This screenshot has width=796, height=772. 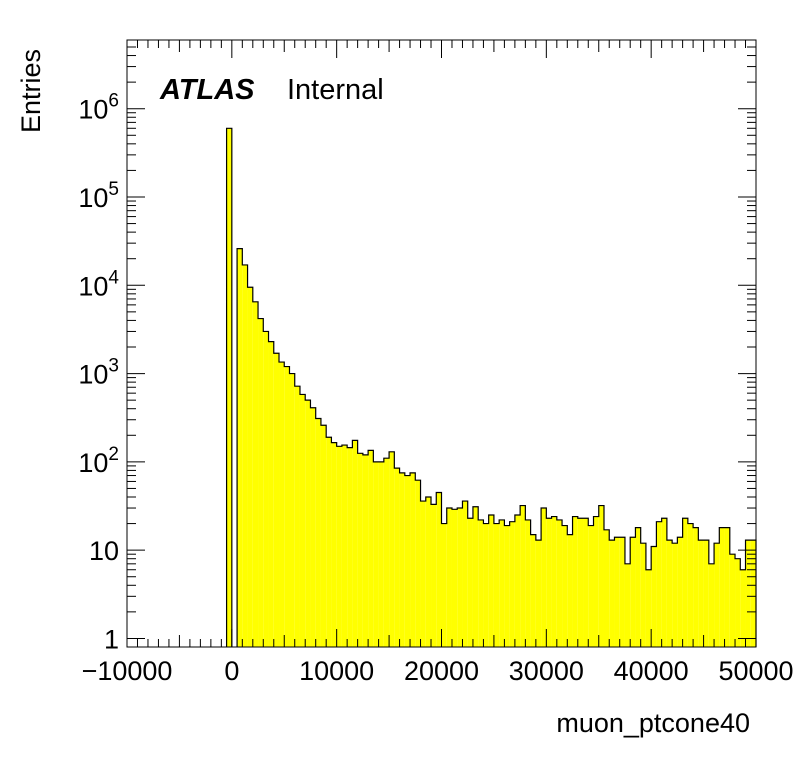 I want to click on x-tick-label: 50000, so click(x=755, y=671).